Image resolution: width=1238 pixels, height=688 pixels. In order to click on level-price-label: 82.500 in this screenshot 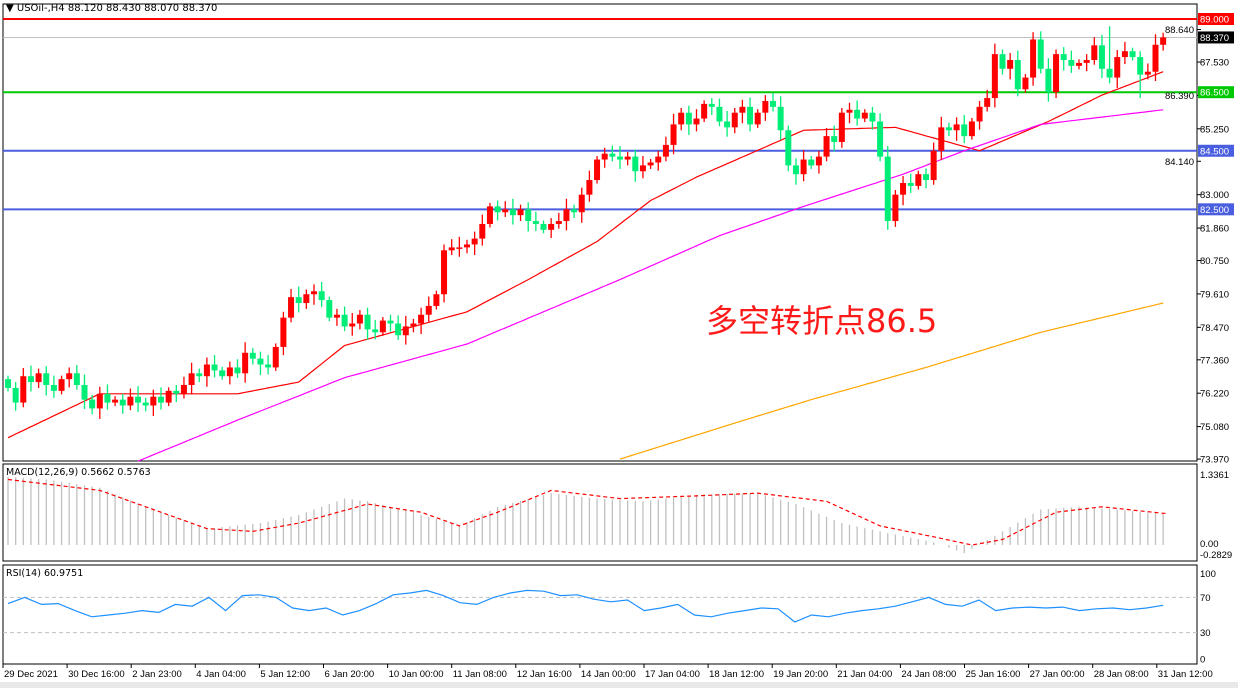, I will do `click(1214, 210)`.